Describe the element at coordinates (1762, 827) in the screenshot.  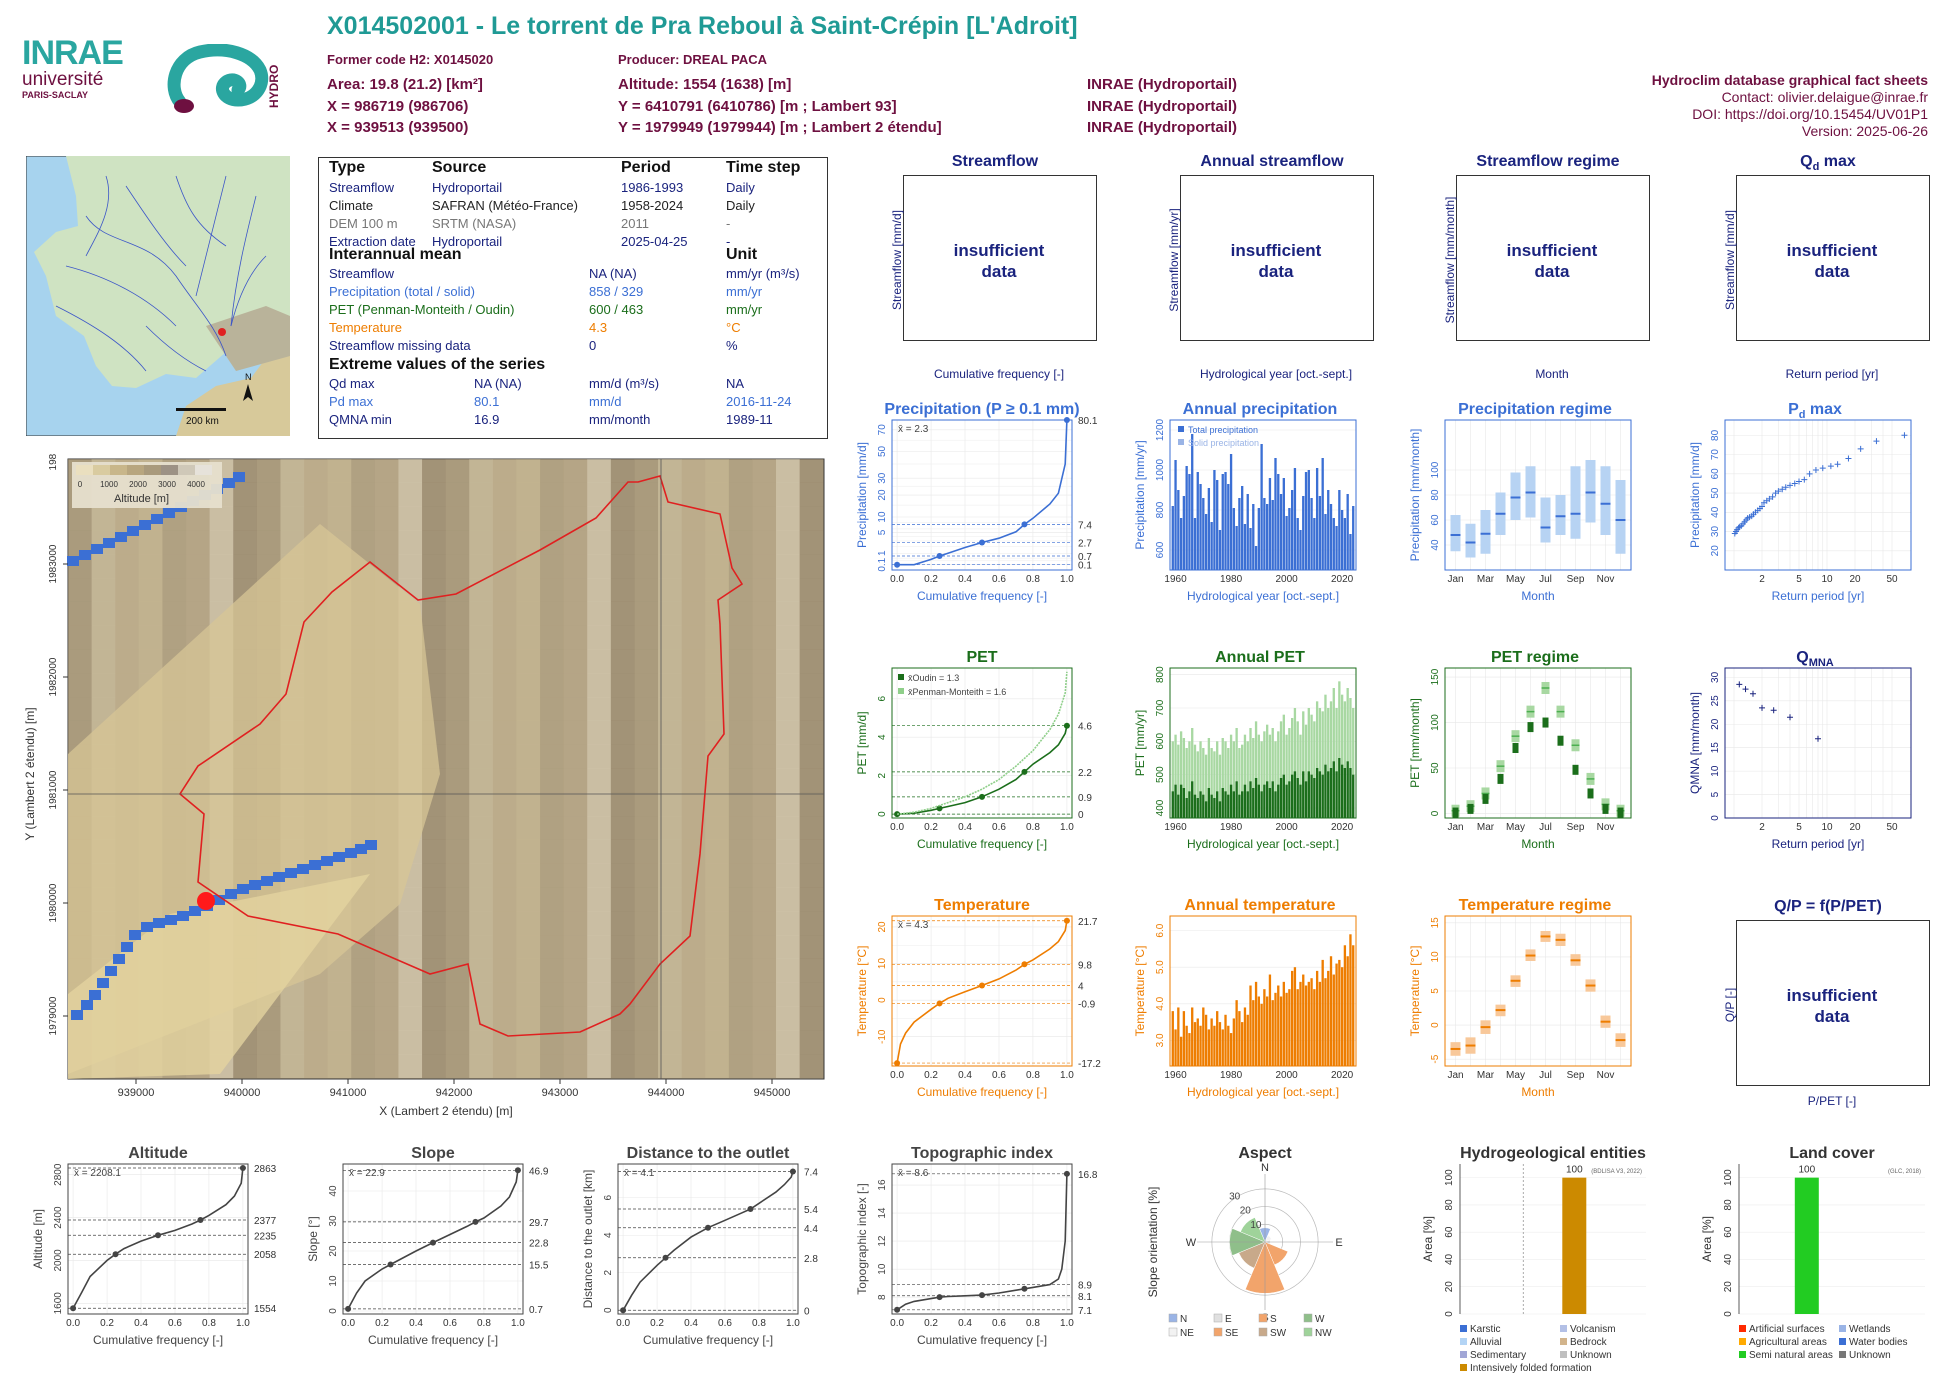
I see `x-tick-label: 2` at that location.